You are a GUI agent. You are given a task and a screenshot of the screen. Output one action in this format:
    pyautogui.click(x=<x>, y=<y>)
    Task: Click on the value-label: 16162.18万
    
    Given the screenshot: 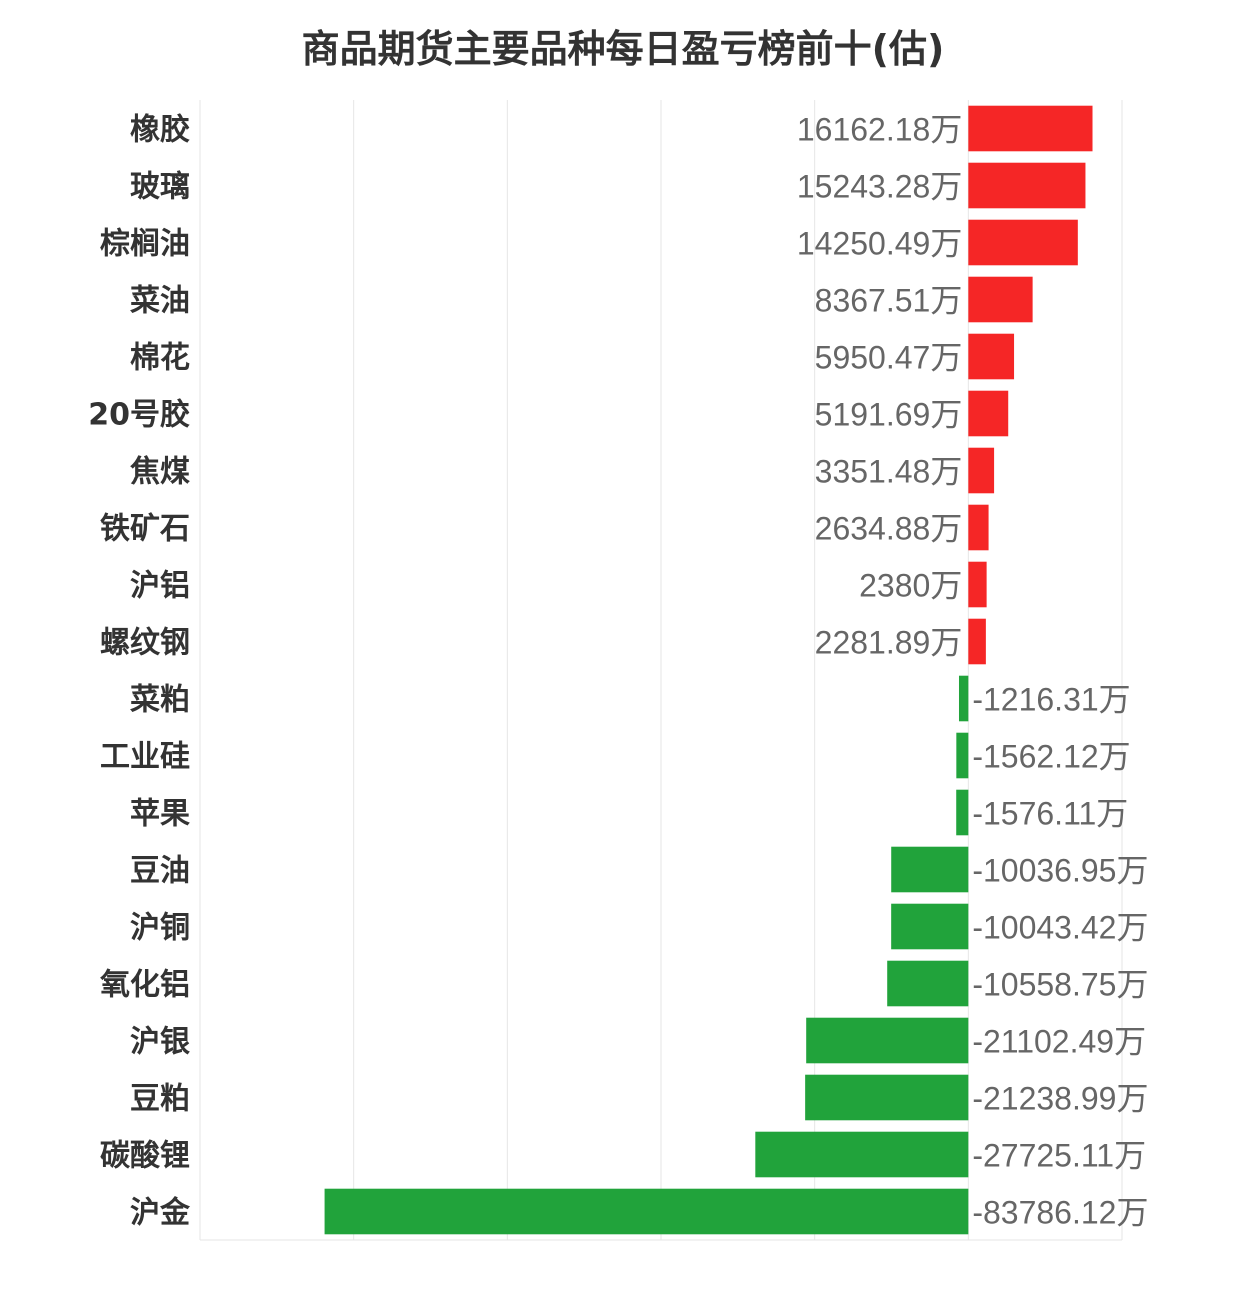 What is the action you would take?
    pyautogui.click(x=879, y=130)
    